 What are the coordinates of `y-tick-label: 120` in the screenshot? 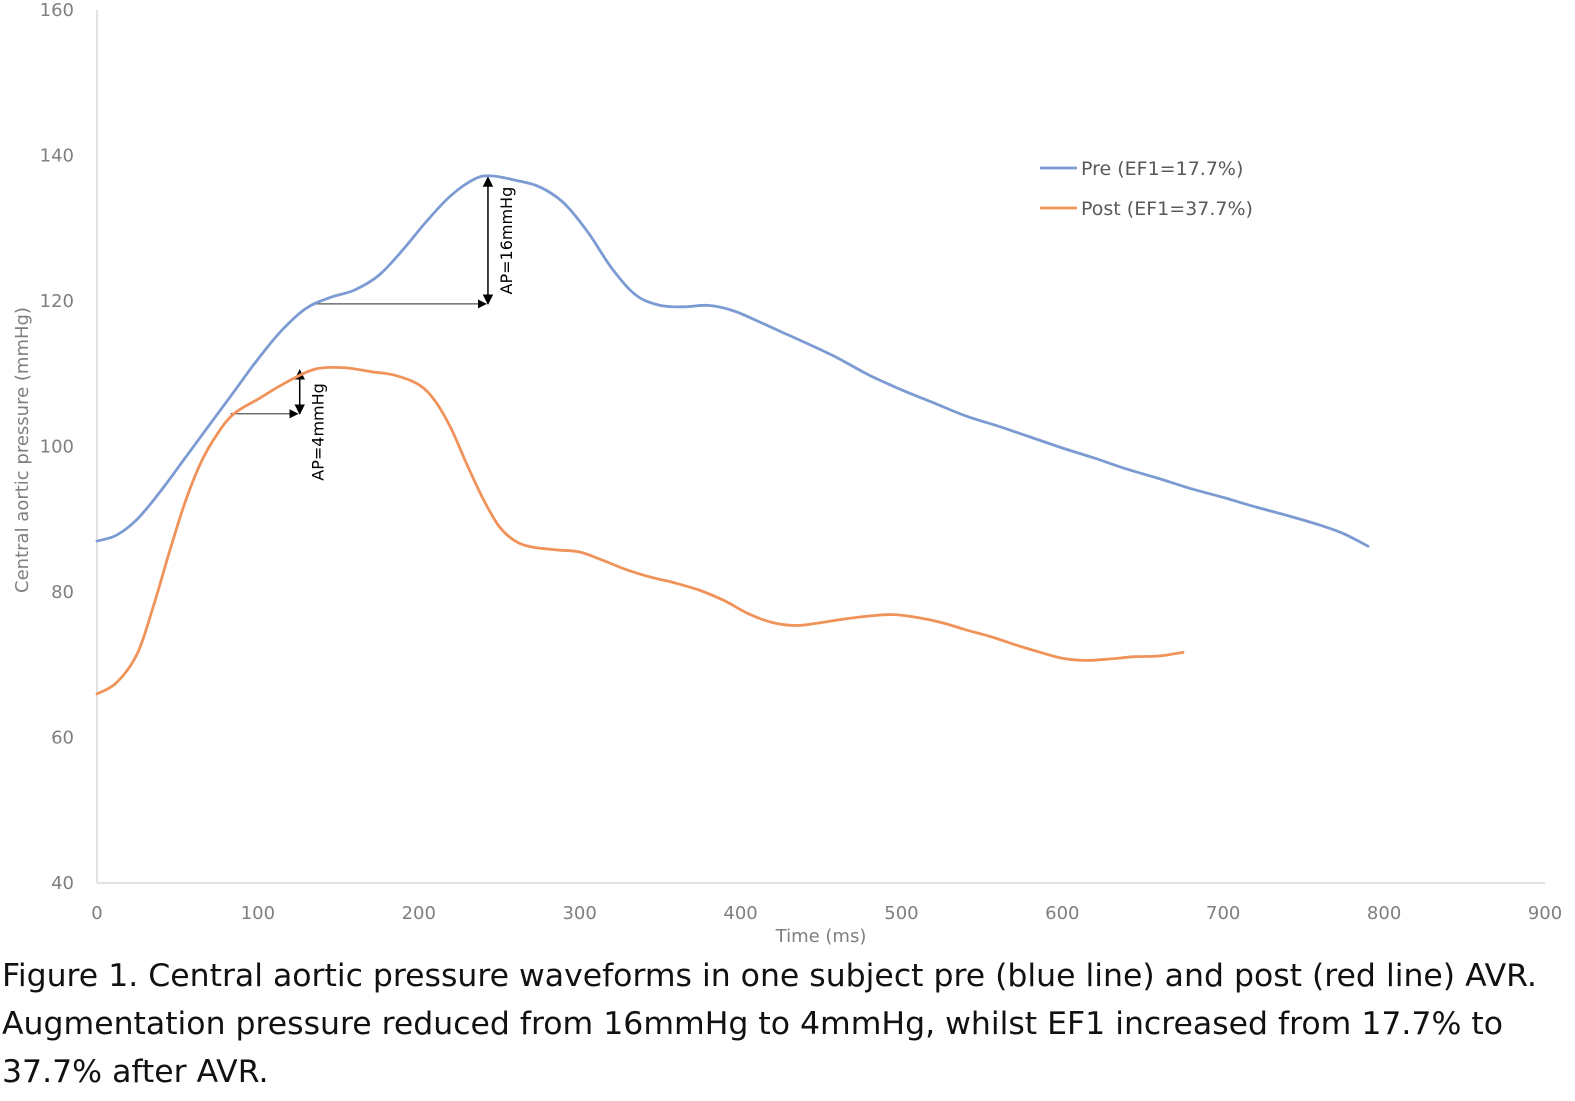 It's located at (57, 301).